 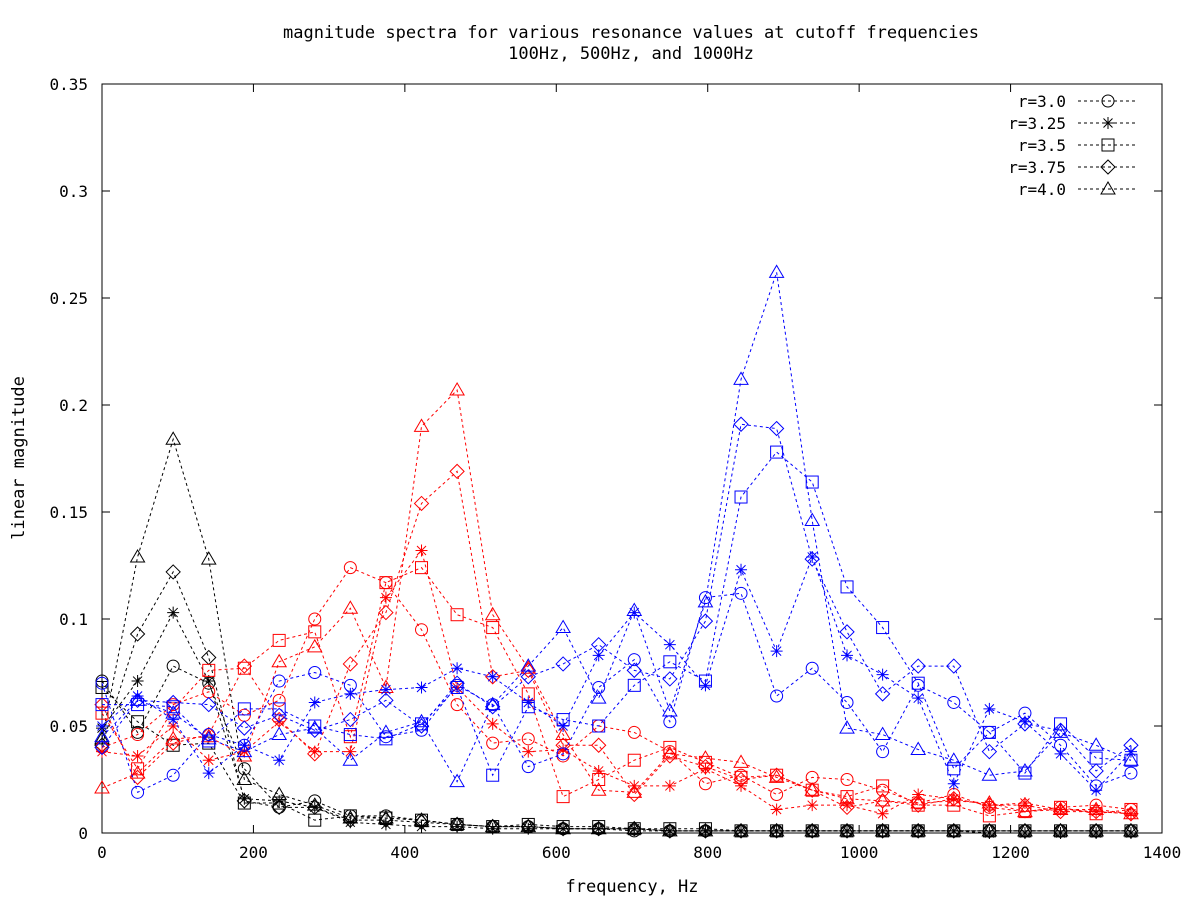 I want to click on legend-marker-diamond, so click(x=1108, y=167).